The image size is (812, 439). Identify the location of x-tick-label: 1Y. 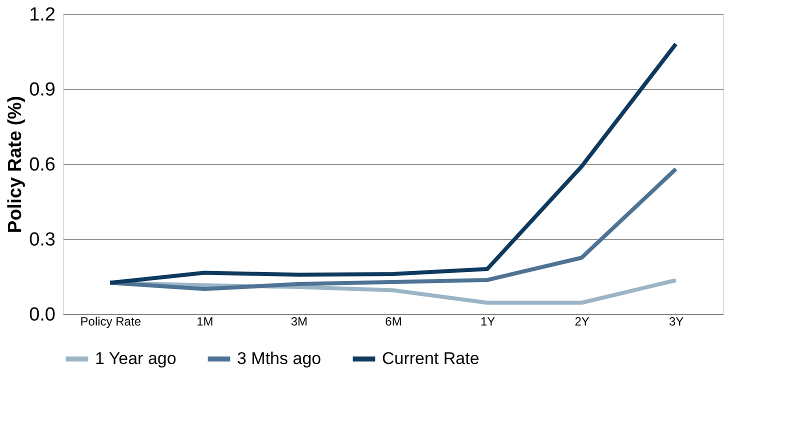
(488, 321).